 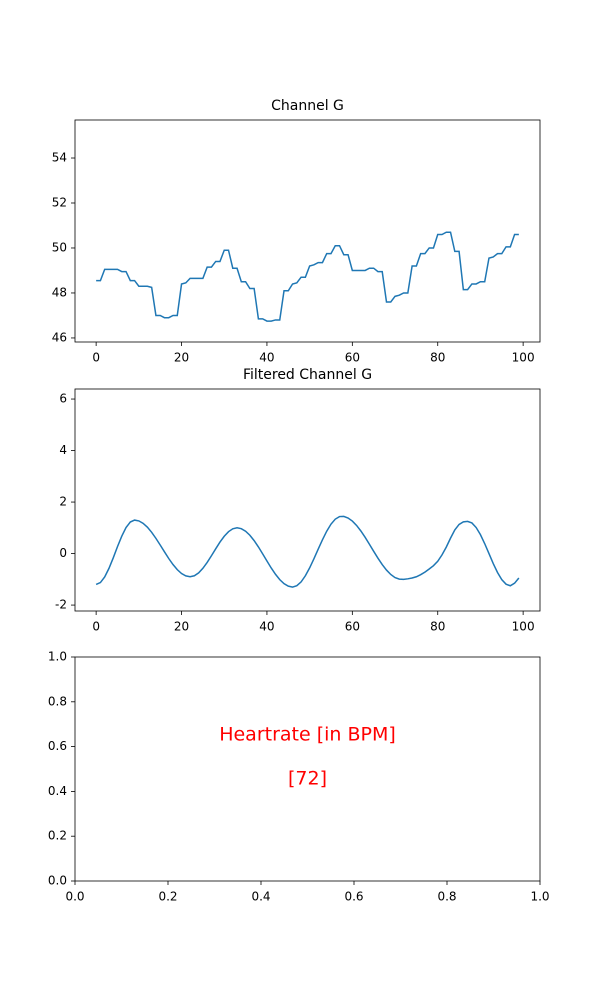 I want to click on y-tick-label: 52, so click(x=59, y=202).